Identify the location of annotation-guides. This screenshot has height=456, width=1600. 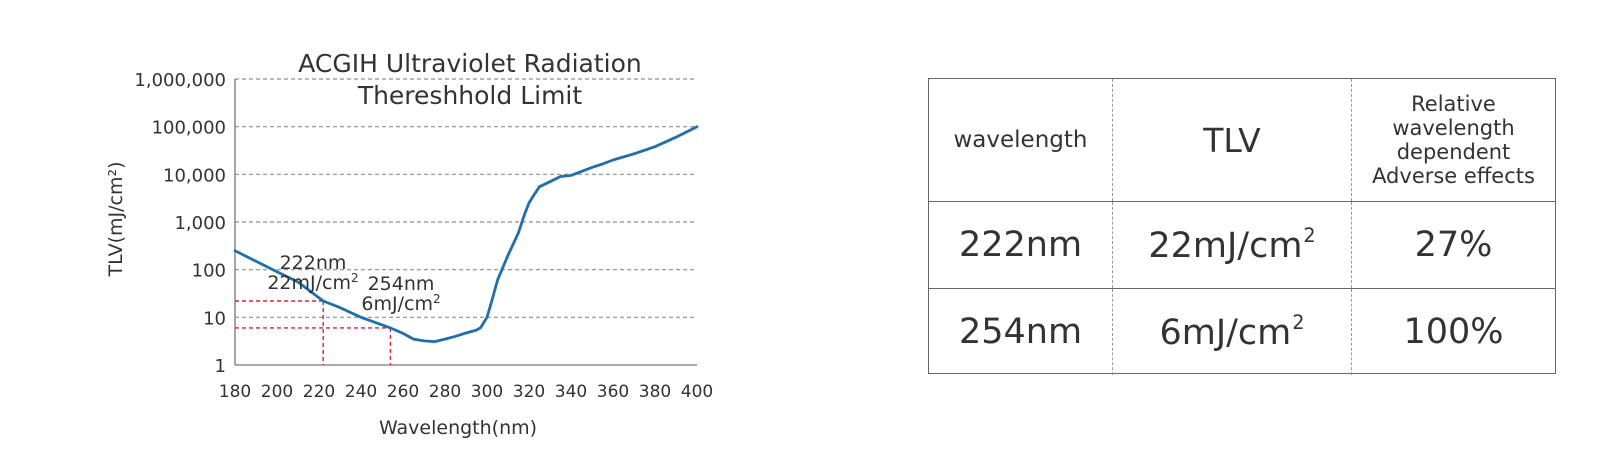
(313, 332).